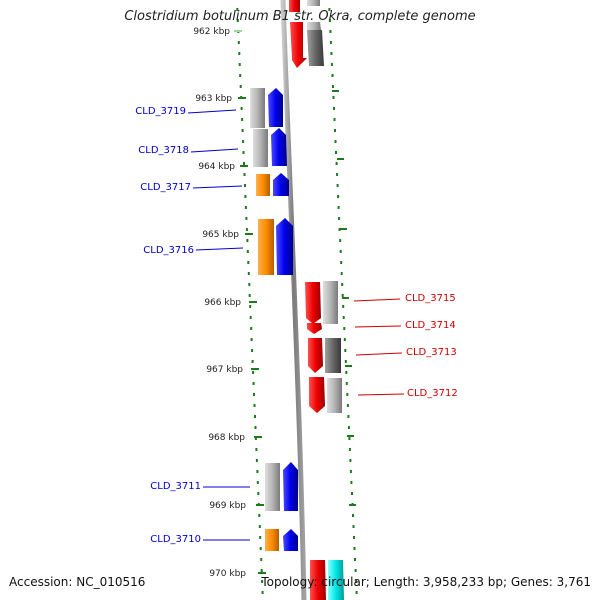  I want to click on gene-partial-top, so click(306, 34).